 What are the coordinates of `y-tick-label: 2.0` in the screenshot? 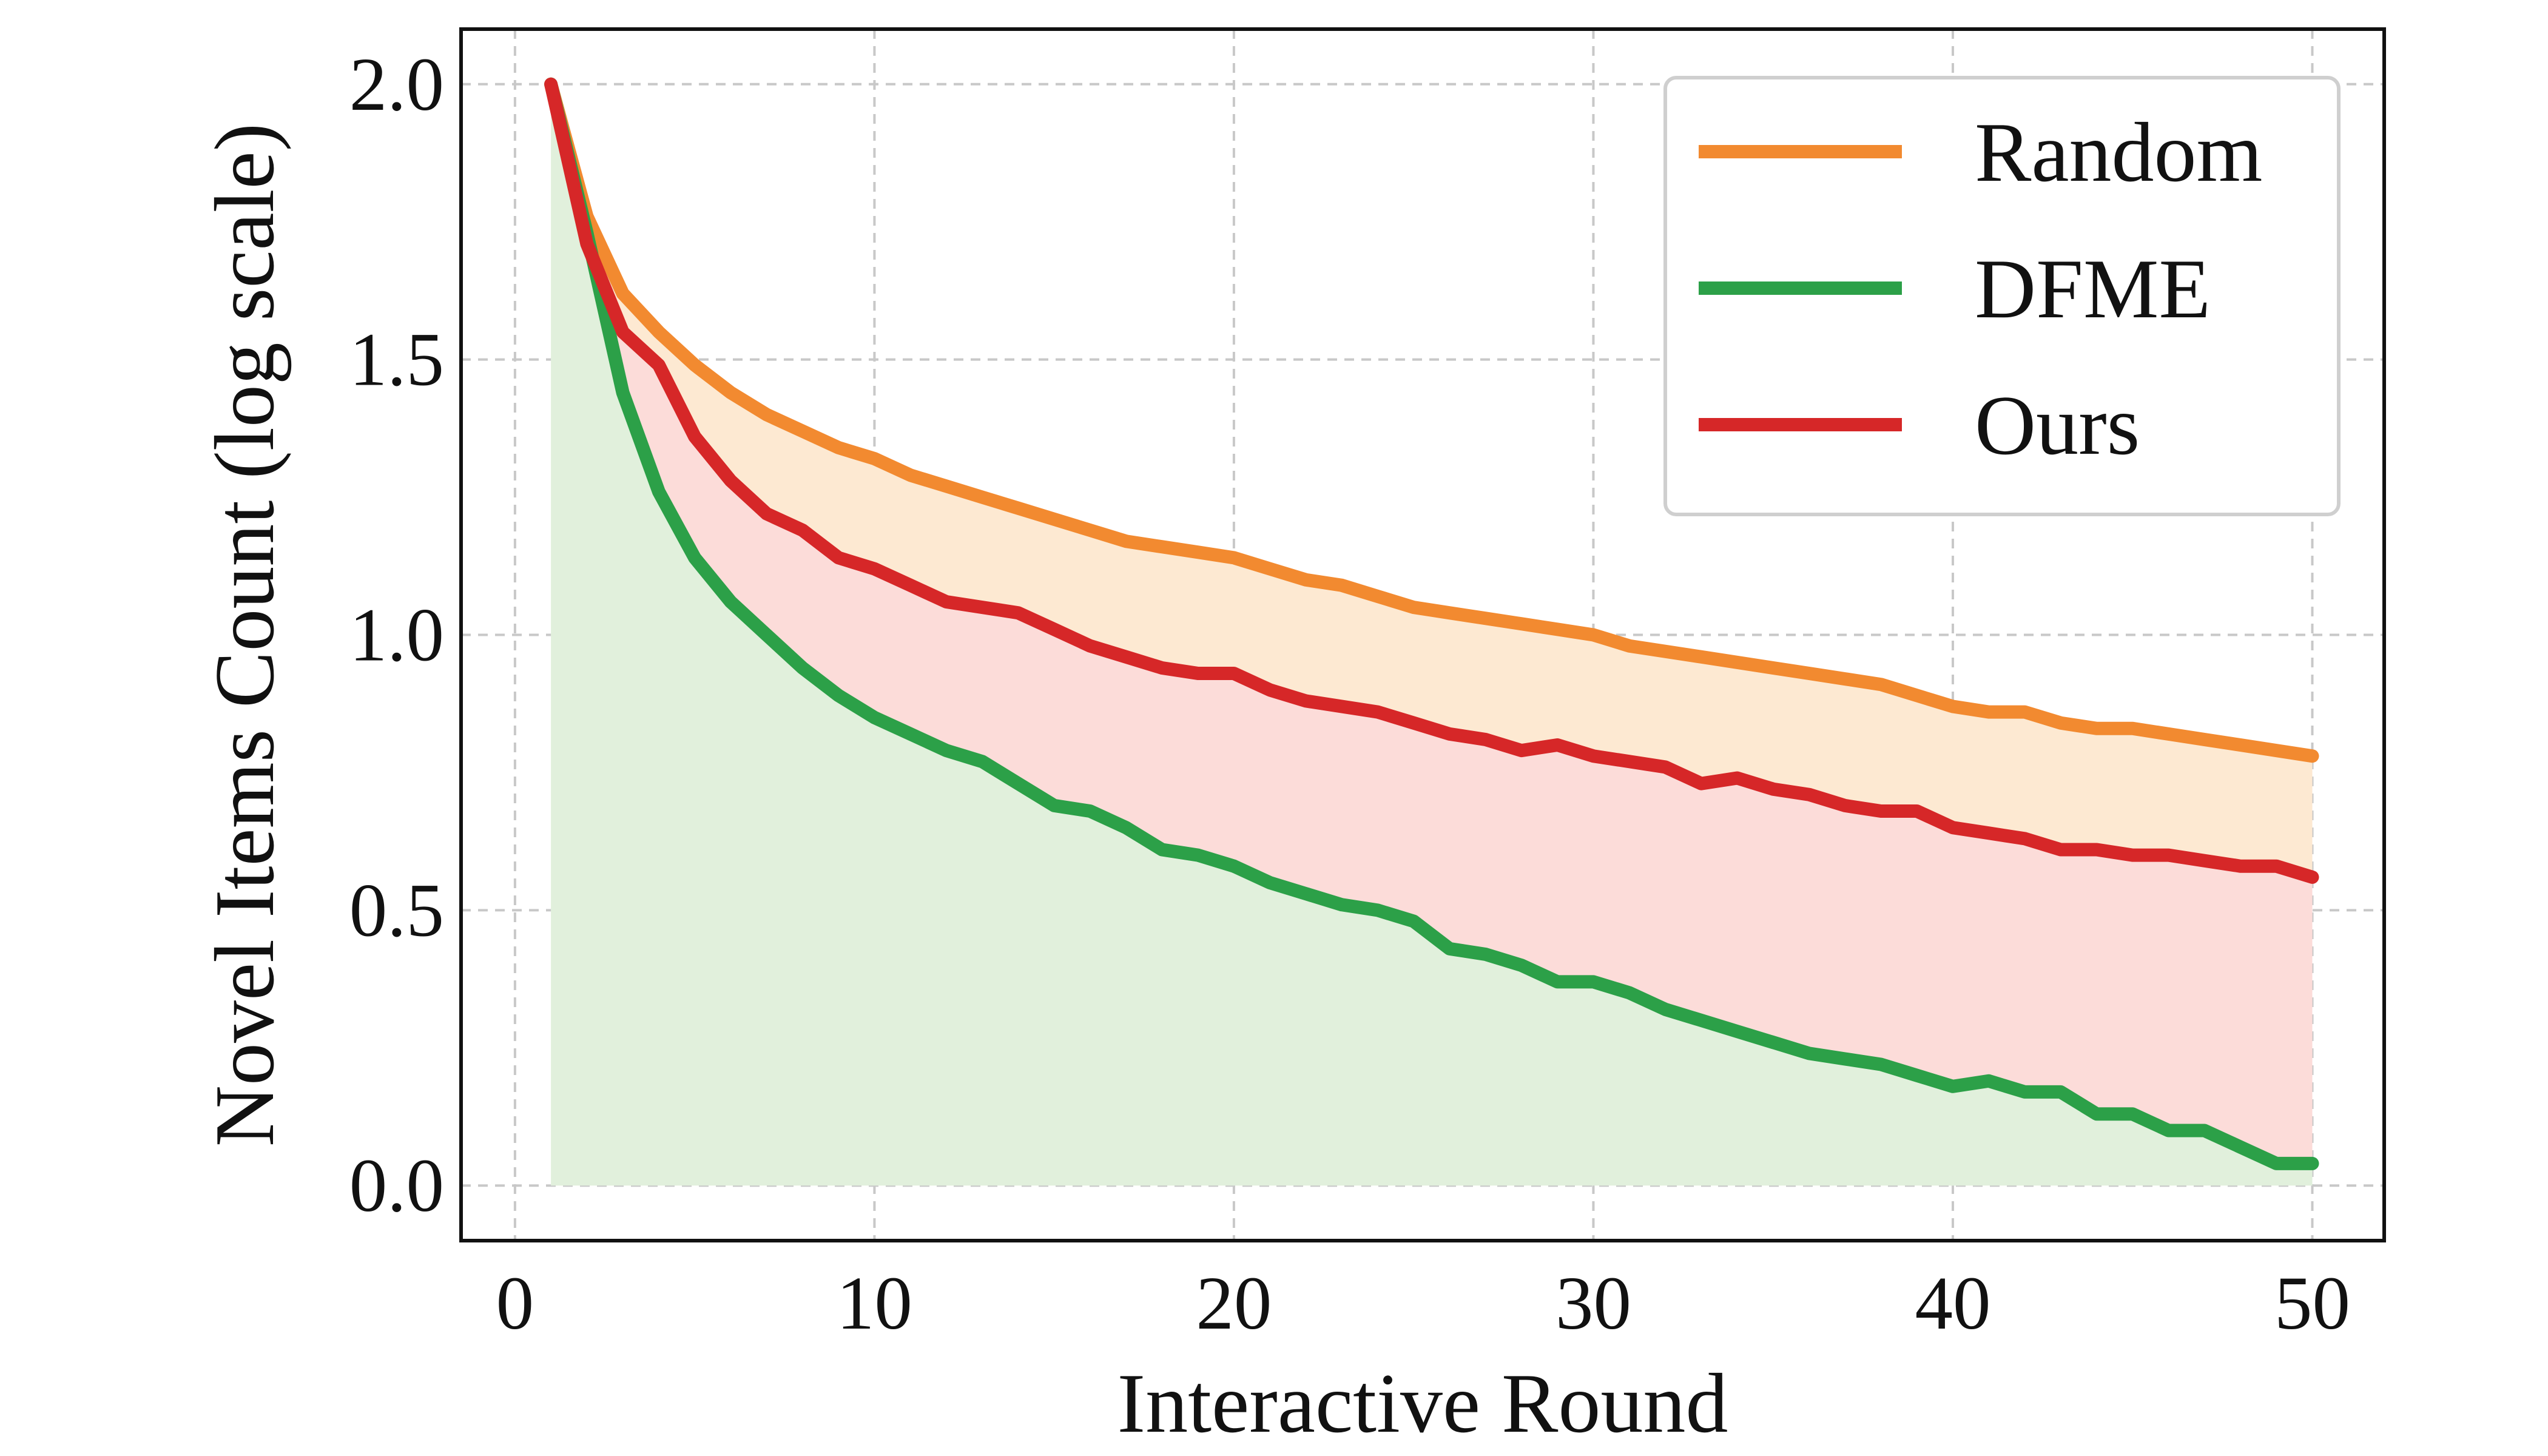 It's located at (396, 85).